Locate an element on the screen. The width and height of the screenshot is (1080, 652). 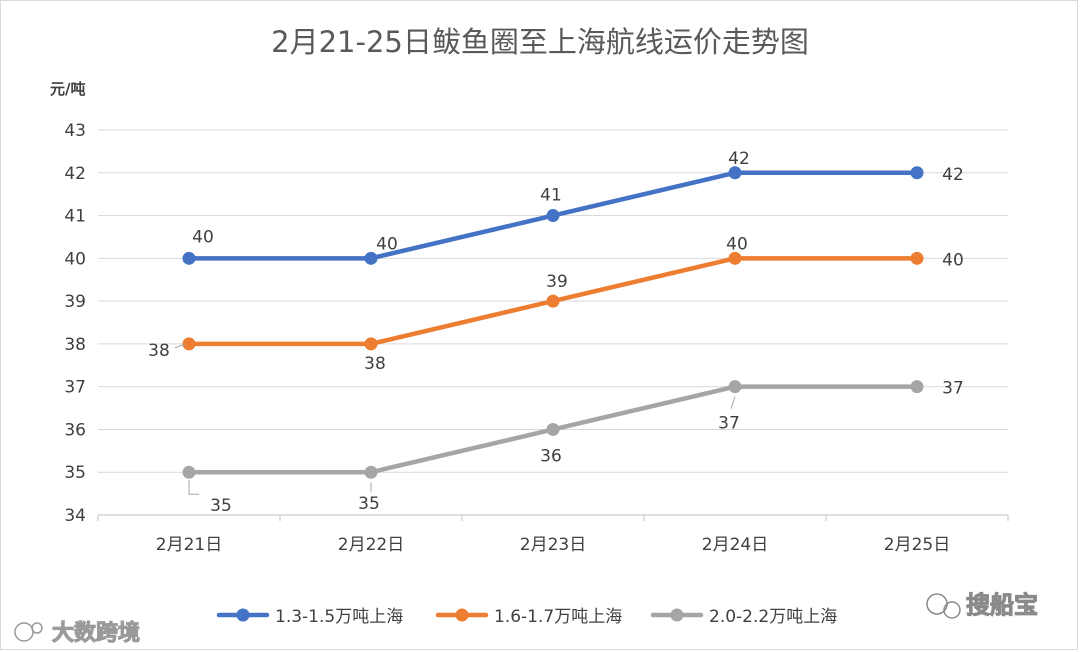
x-axis: 2月21日 2月22日 2月23日 2月24日 2月25日 is located at coordinates (553, 535).